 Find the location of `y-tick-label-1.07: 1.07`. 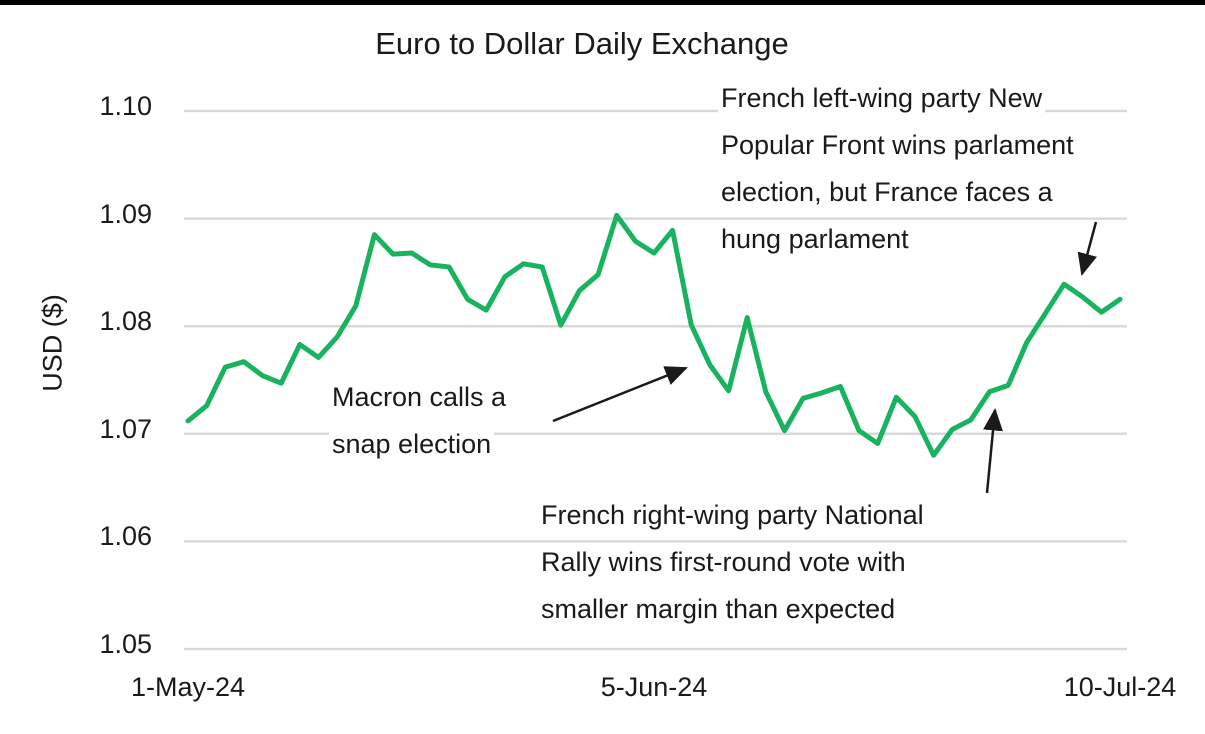

y-tick-label-1.07: 1.07 is located at coordinates (125, 428).